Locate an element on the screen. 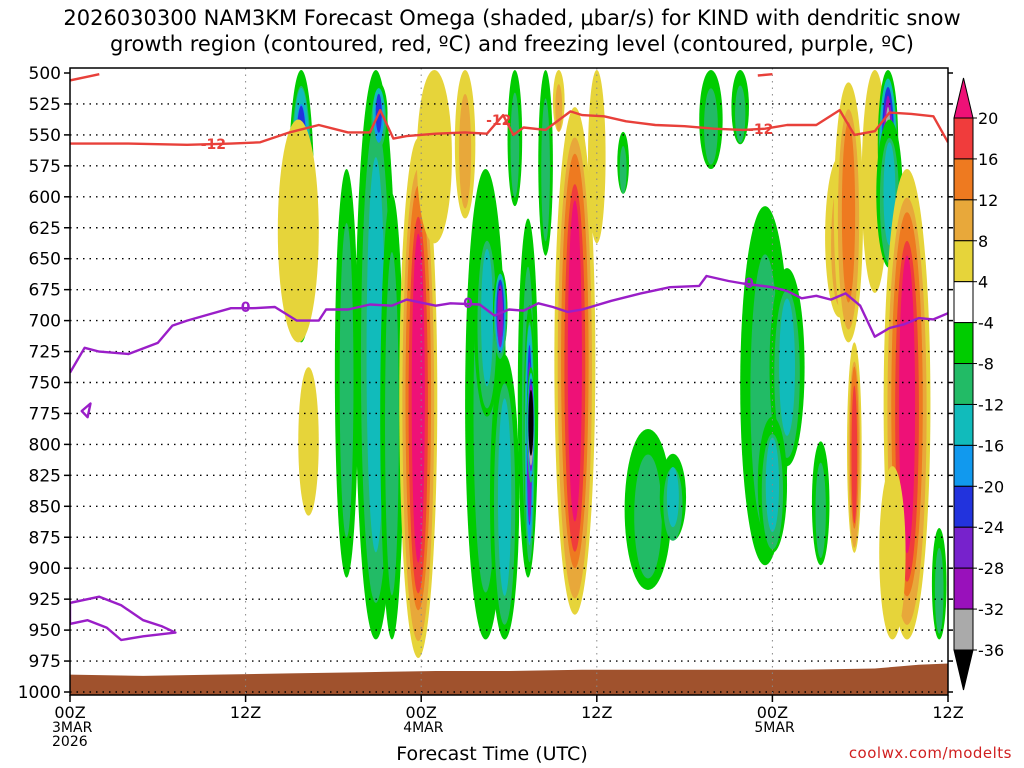  x-axis-title-text: Forecast Time (UTC) is located at coordinates (492, 754).